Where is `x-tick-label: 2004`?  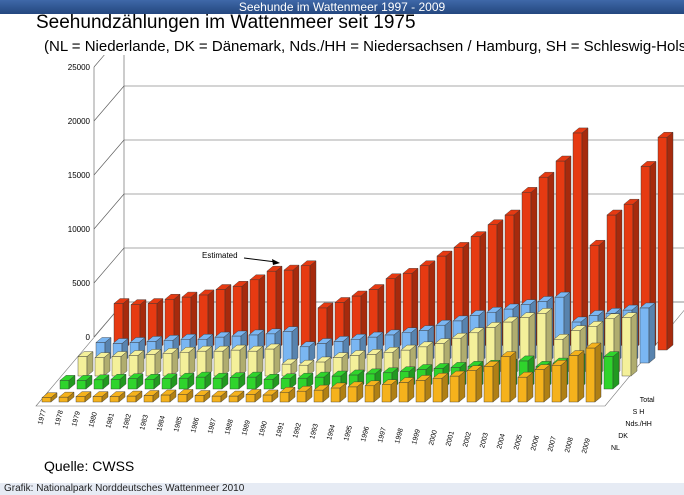
x-tick-label: 2004 is located at coordinates (501, 441).